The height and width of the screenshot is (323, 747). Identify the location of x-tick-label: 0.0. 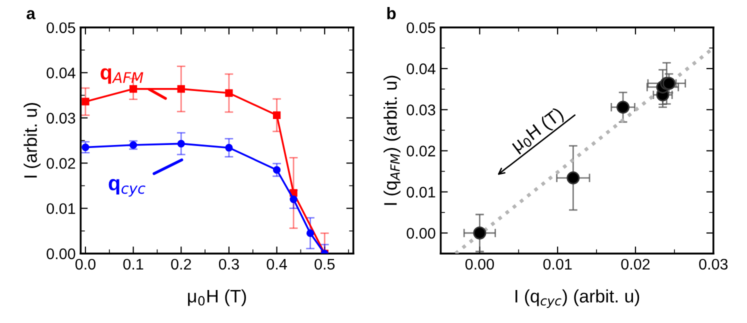
(85, 264).